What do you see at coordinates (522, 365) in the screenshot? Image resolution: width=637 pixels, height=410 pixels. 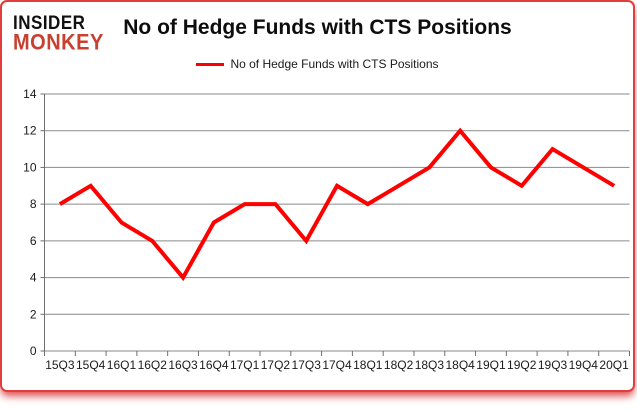 I see `x-axis-label: 19Q2` at bounding box center [522, 365].